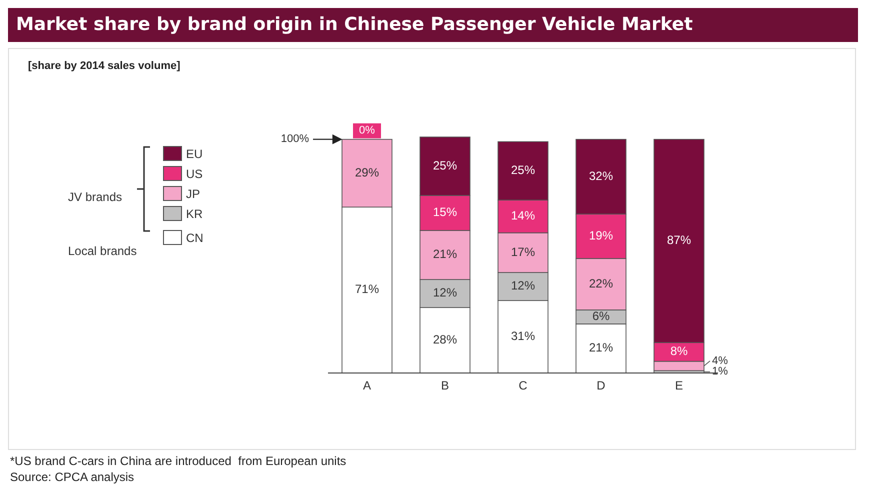 This screenshot has width=870, height=495. Describe the element at coordinates (194, 213) in the screenshot. I see `legend-label: KR` at that location.